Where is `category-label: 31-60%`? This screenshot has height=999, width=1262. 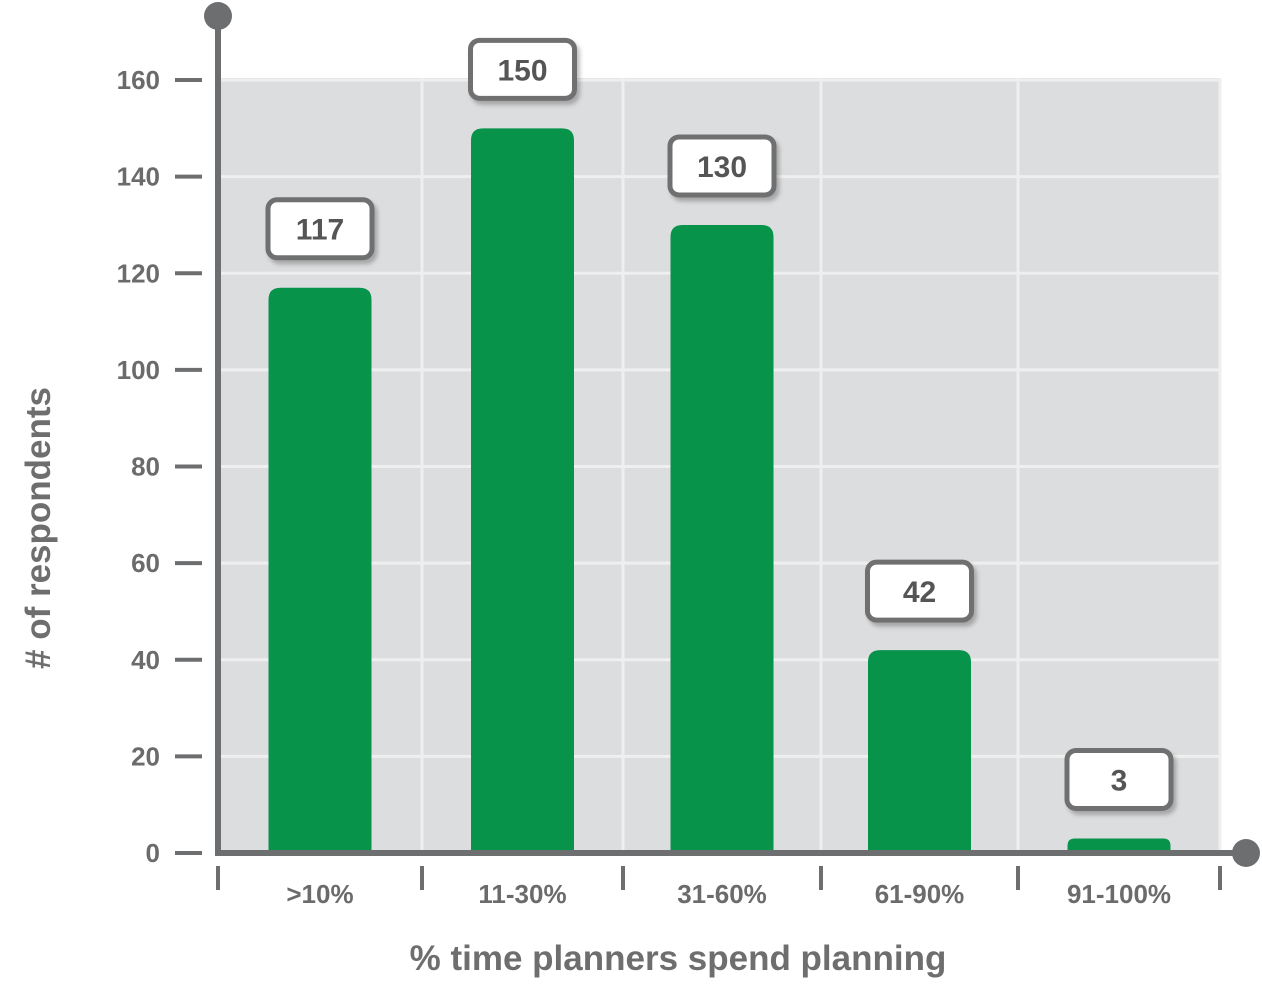
category-label: 31-60% is located at coordinates (722, 894).